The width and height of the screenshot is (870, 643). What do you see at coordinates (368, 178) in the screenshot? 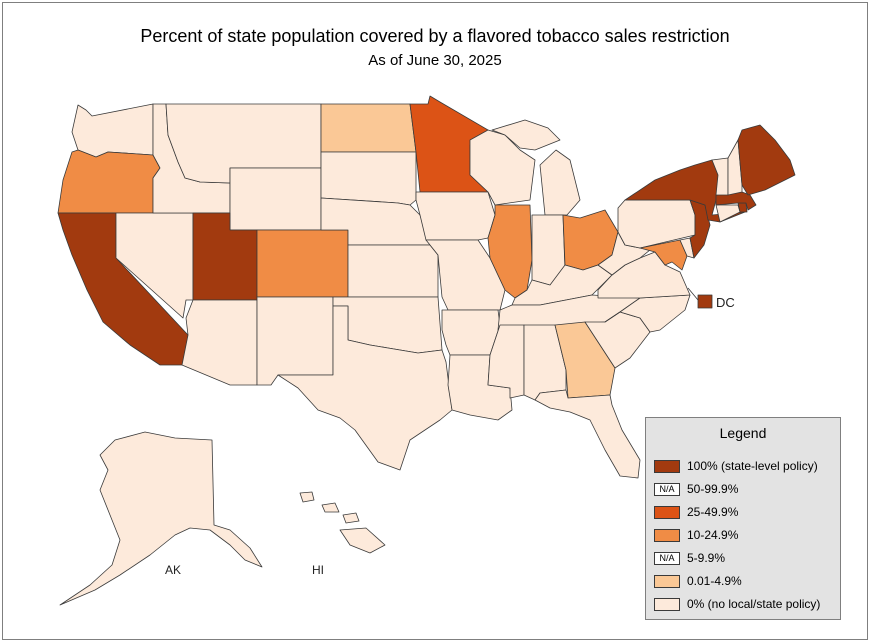
I see `state-sd` at bounding box center [368, 178].